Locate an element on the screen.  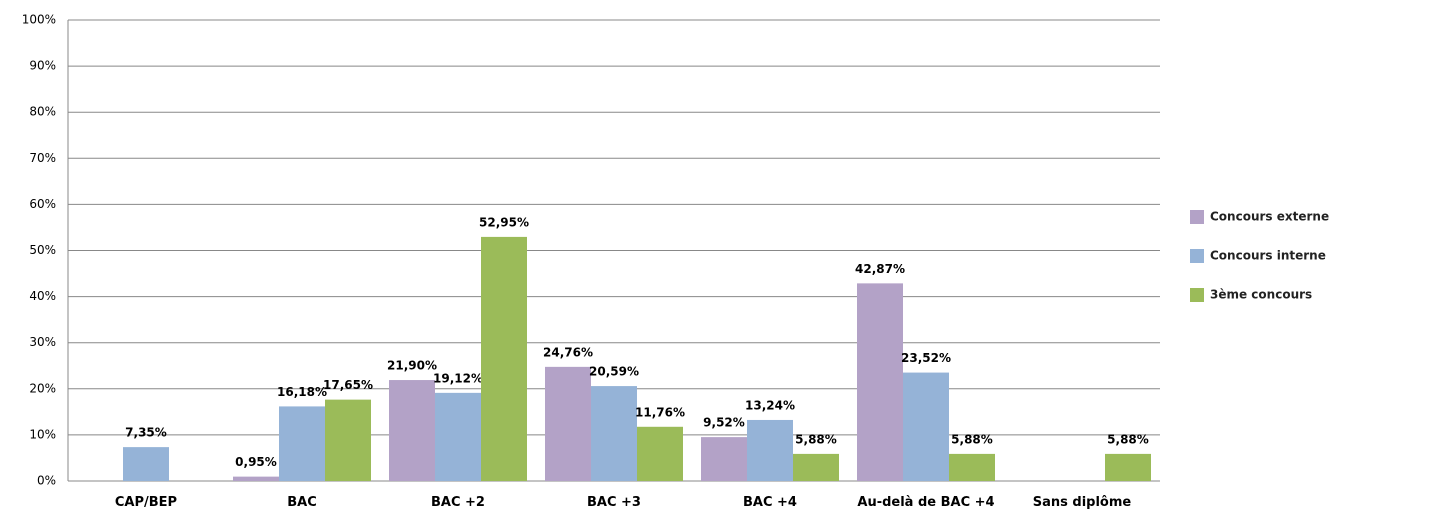
legend-label: 3ème concours is located at coordinates (1261, 295).